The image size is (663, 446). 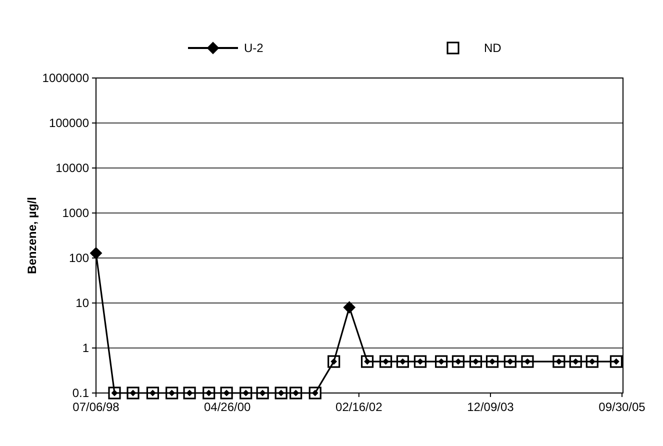 I want to click on y-tick-label: 100000, so click(x=69, y=123).